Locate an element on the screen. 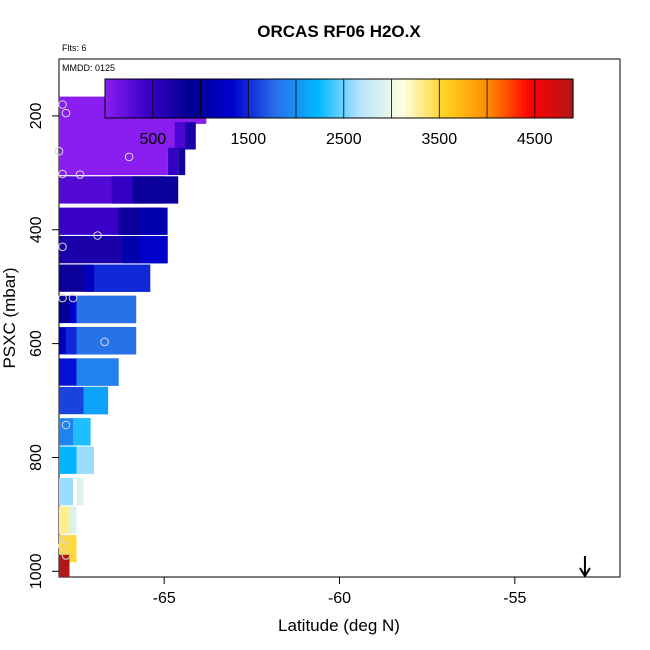 This screenshot has width=650, height=650. y-axis is located at coordinates (55, 343).